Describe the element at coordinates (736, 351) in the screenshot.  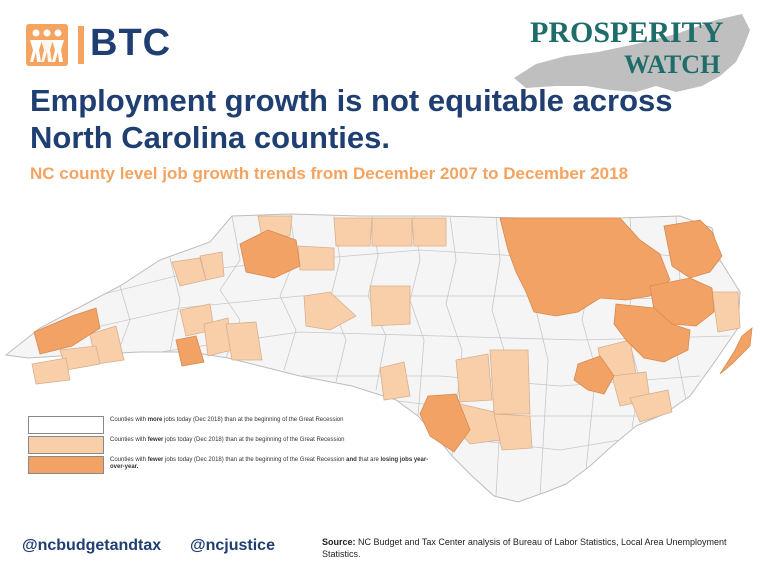
I see `outer-banks` at that location.